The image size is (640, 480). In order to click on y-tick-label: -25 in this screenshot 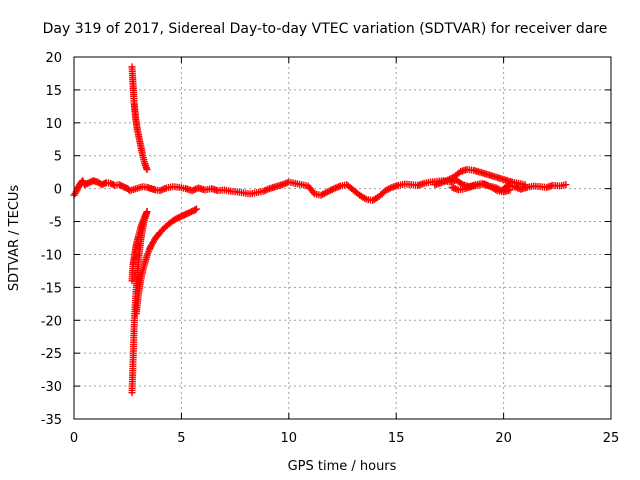, I will do `click(51, 354)`.